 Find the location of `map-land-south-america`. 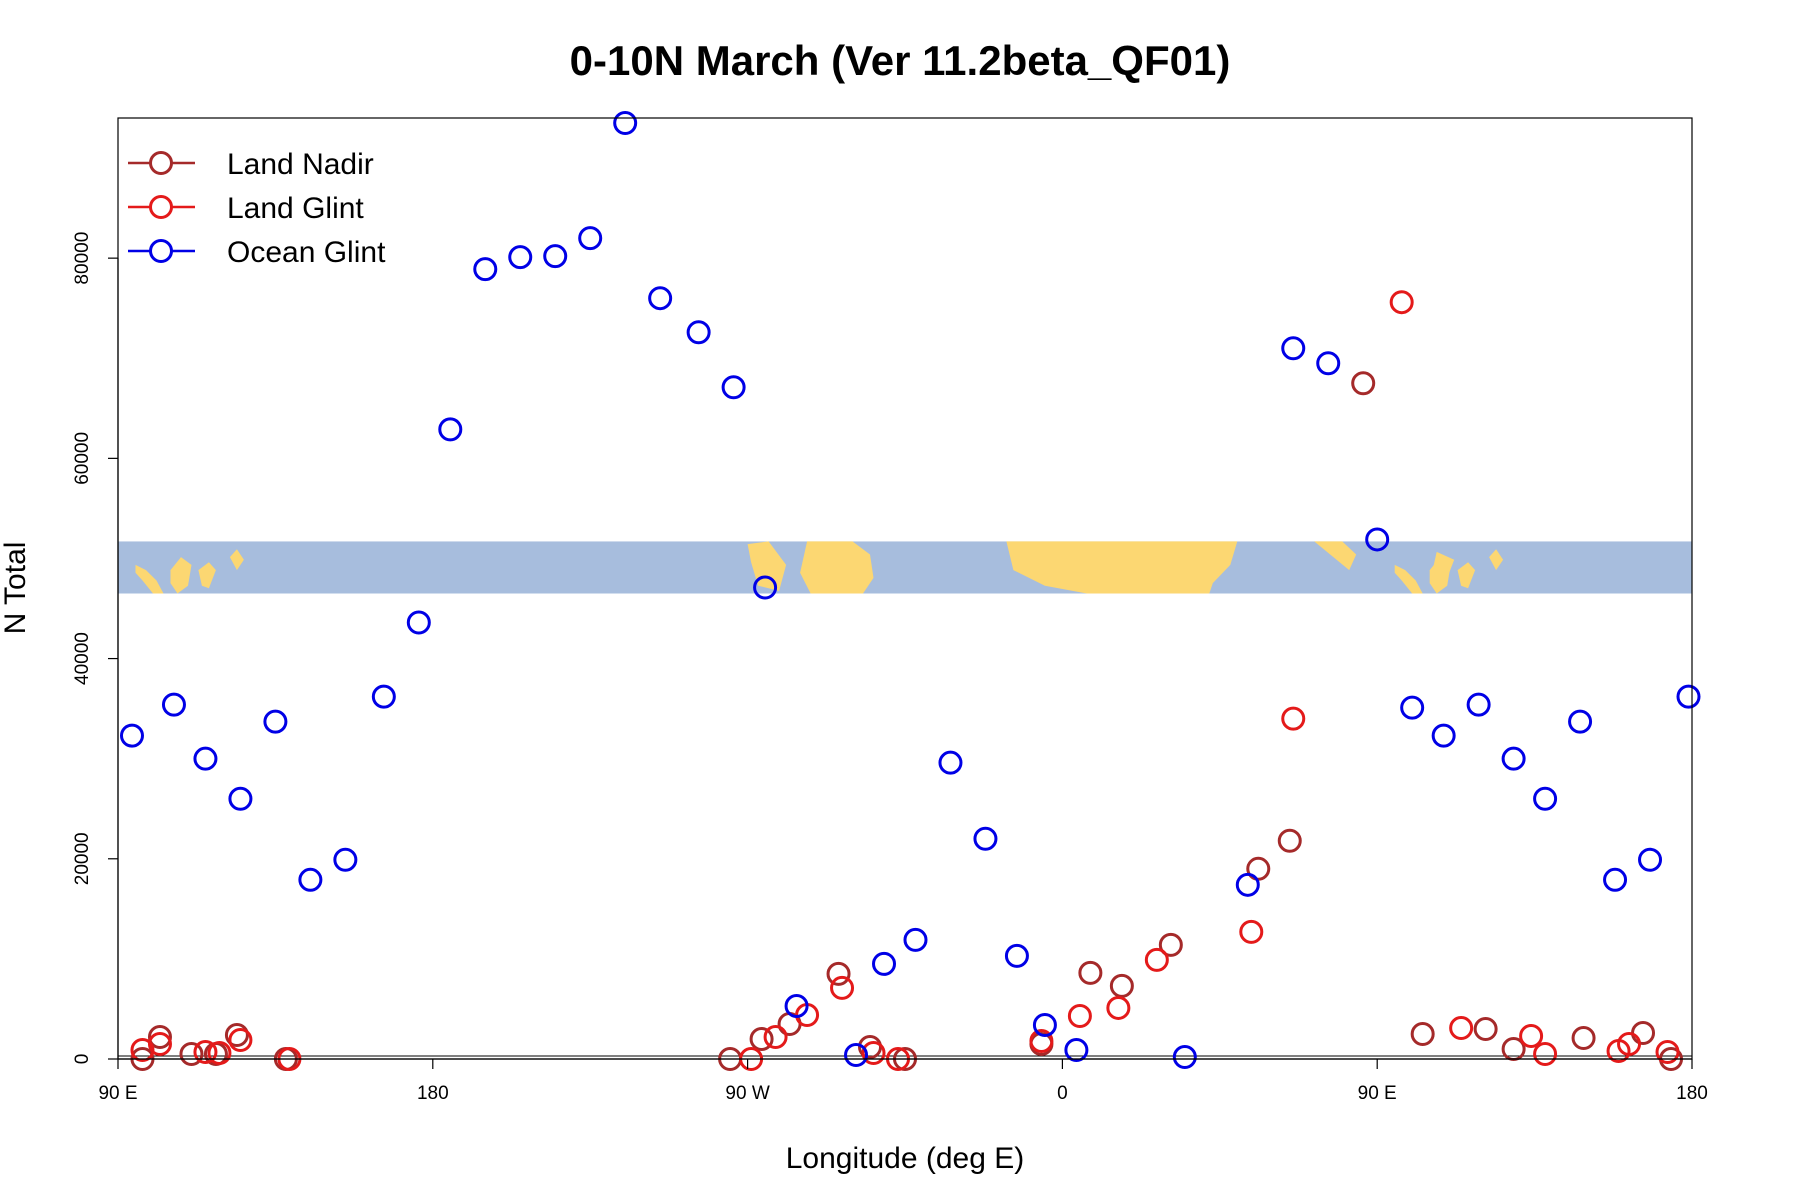

map-land-south-america is located at coordinates (837, 567).